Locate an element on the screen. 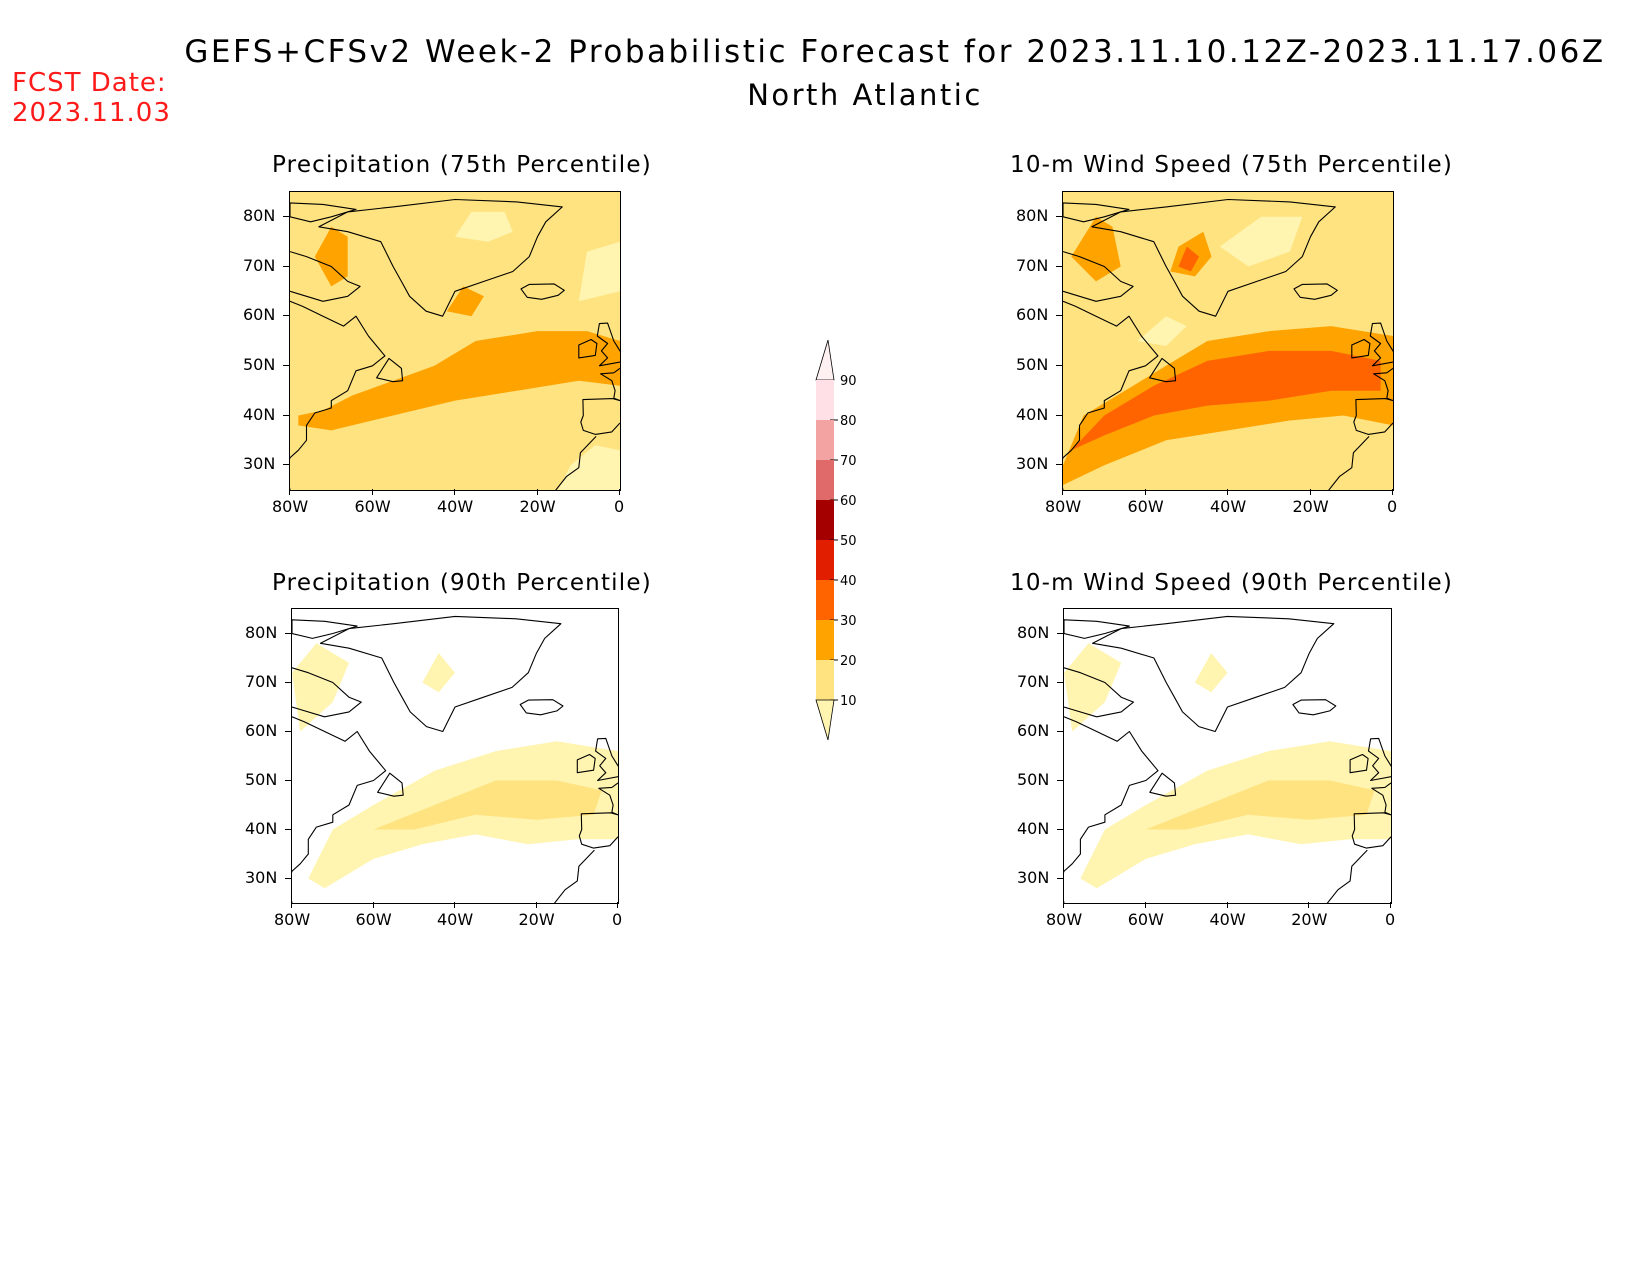 The height and width of the screenshot is (1275, 1650). map-wind-90th is located at coordinates (1227, 756).